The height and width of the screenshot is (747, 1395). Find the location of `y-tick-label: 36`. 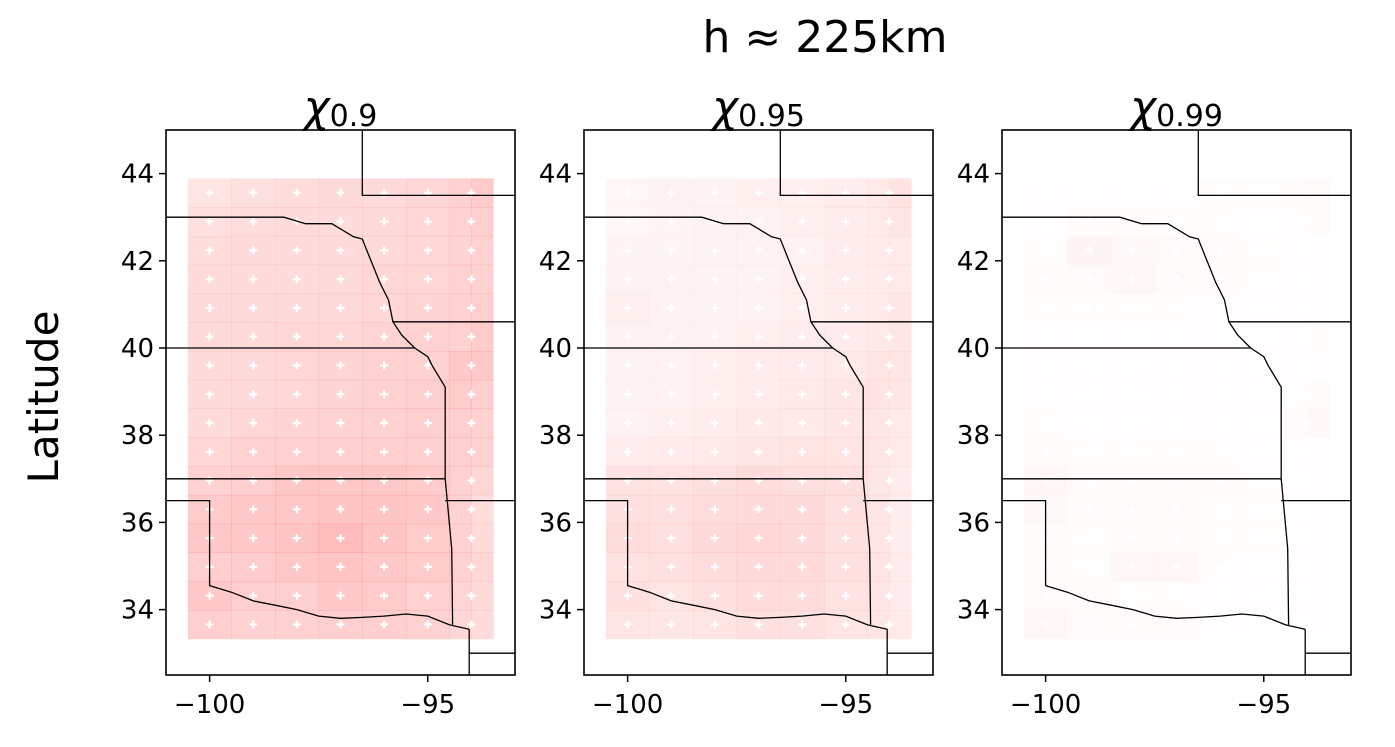

y-tick-label: 36 is located at coordinates (973, 523).